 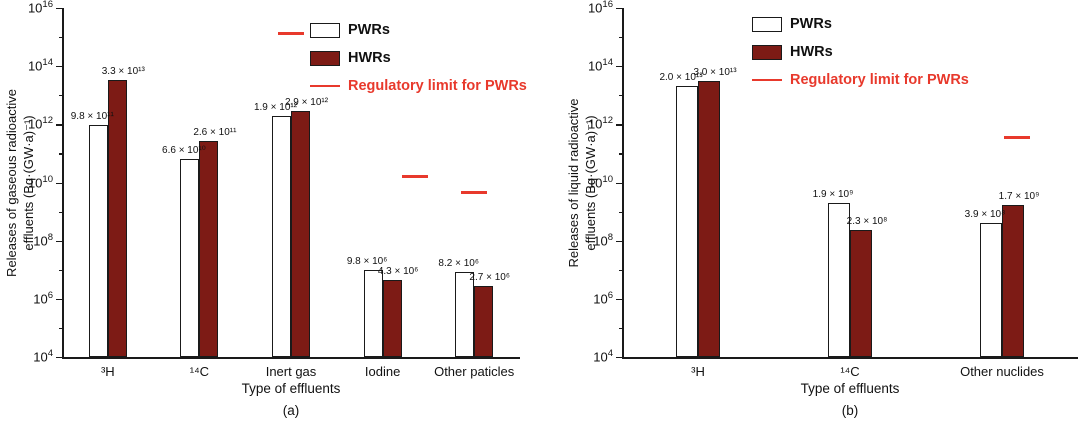 What do you see at coordinates (369, 58) in the screenshot?
I see `legend-item-hwr-label: HWRs` at bounding box center [369, 58].